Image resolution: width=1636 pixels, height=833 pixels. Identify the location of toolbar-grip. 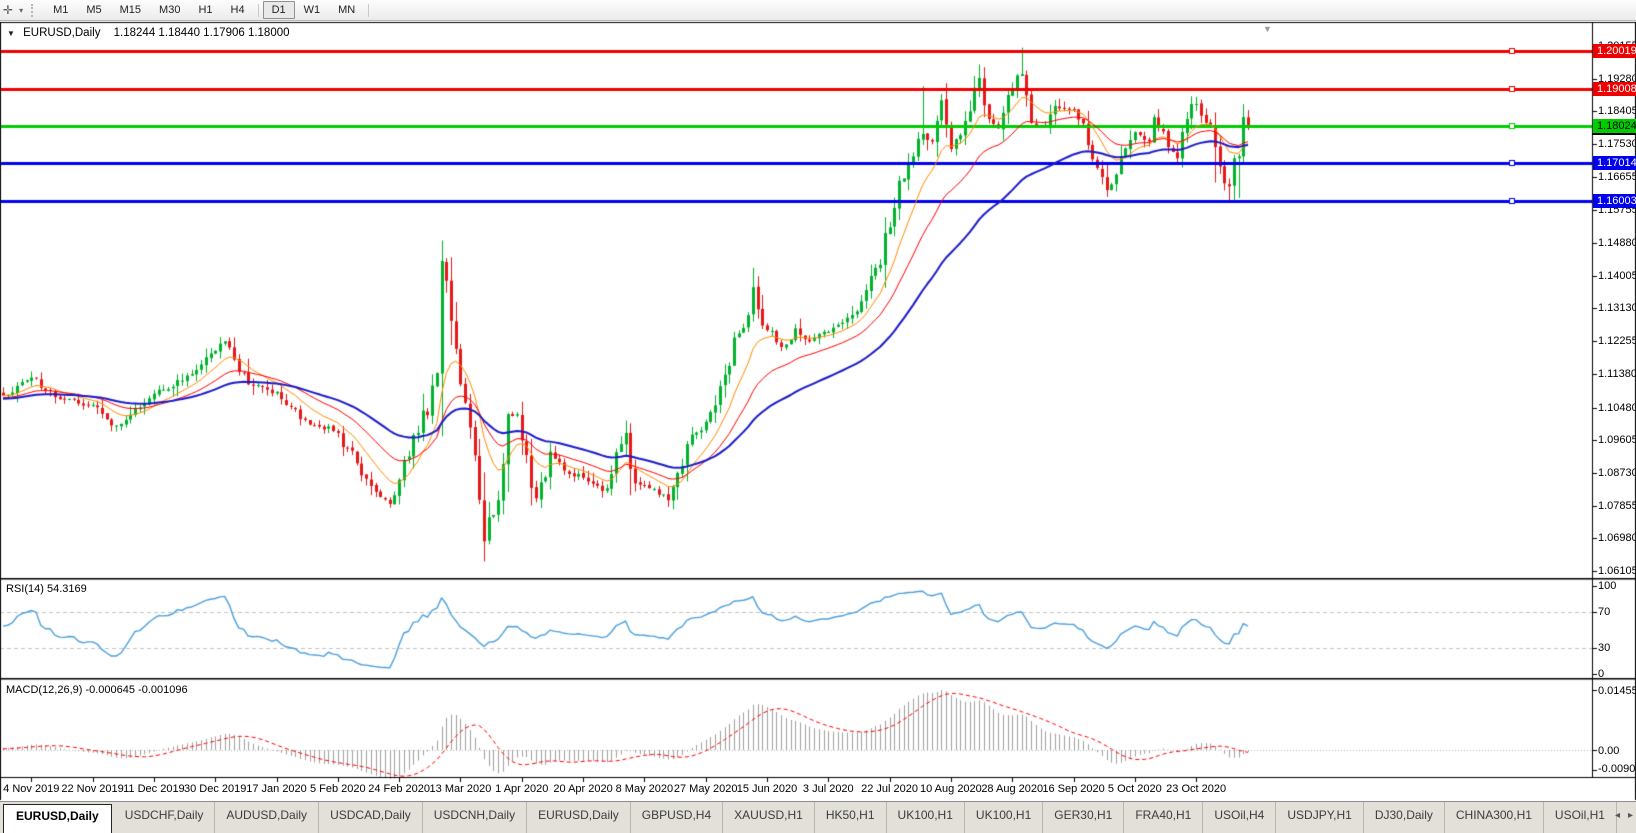
(34, 10).